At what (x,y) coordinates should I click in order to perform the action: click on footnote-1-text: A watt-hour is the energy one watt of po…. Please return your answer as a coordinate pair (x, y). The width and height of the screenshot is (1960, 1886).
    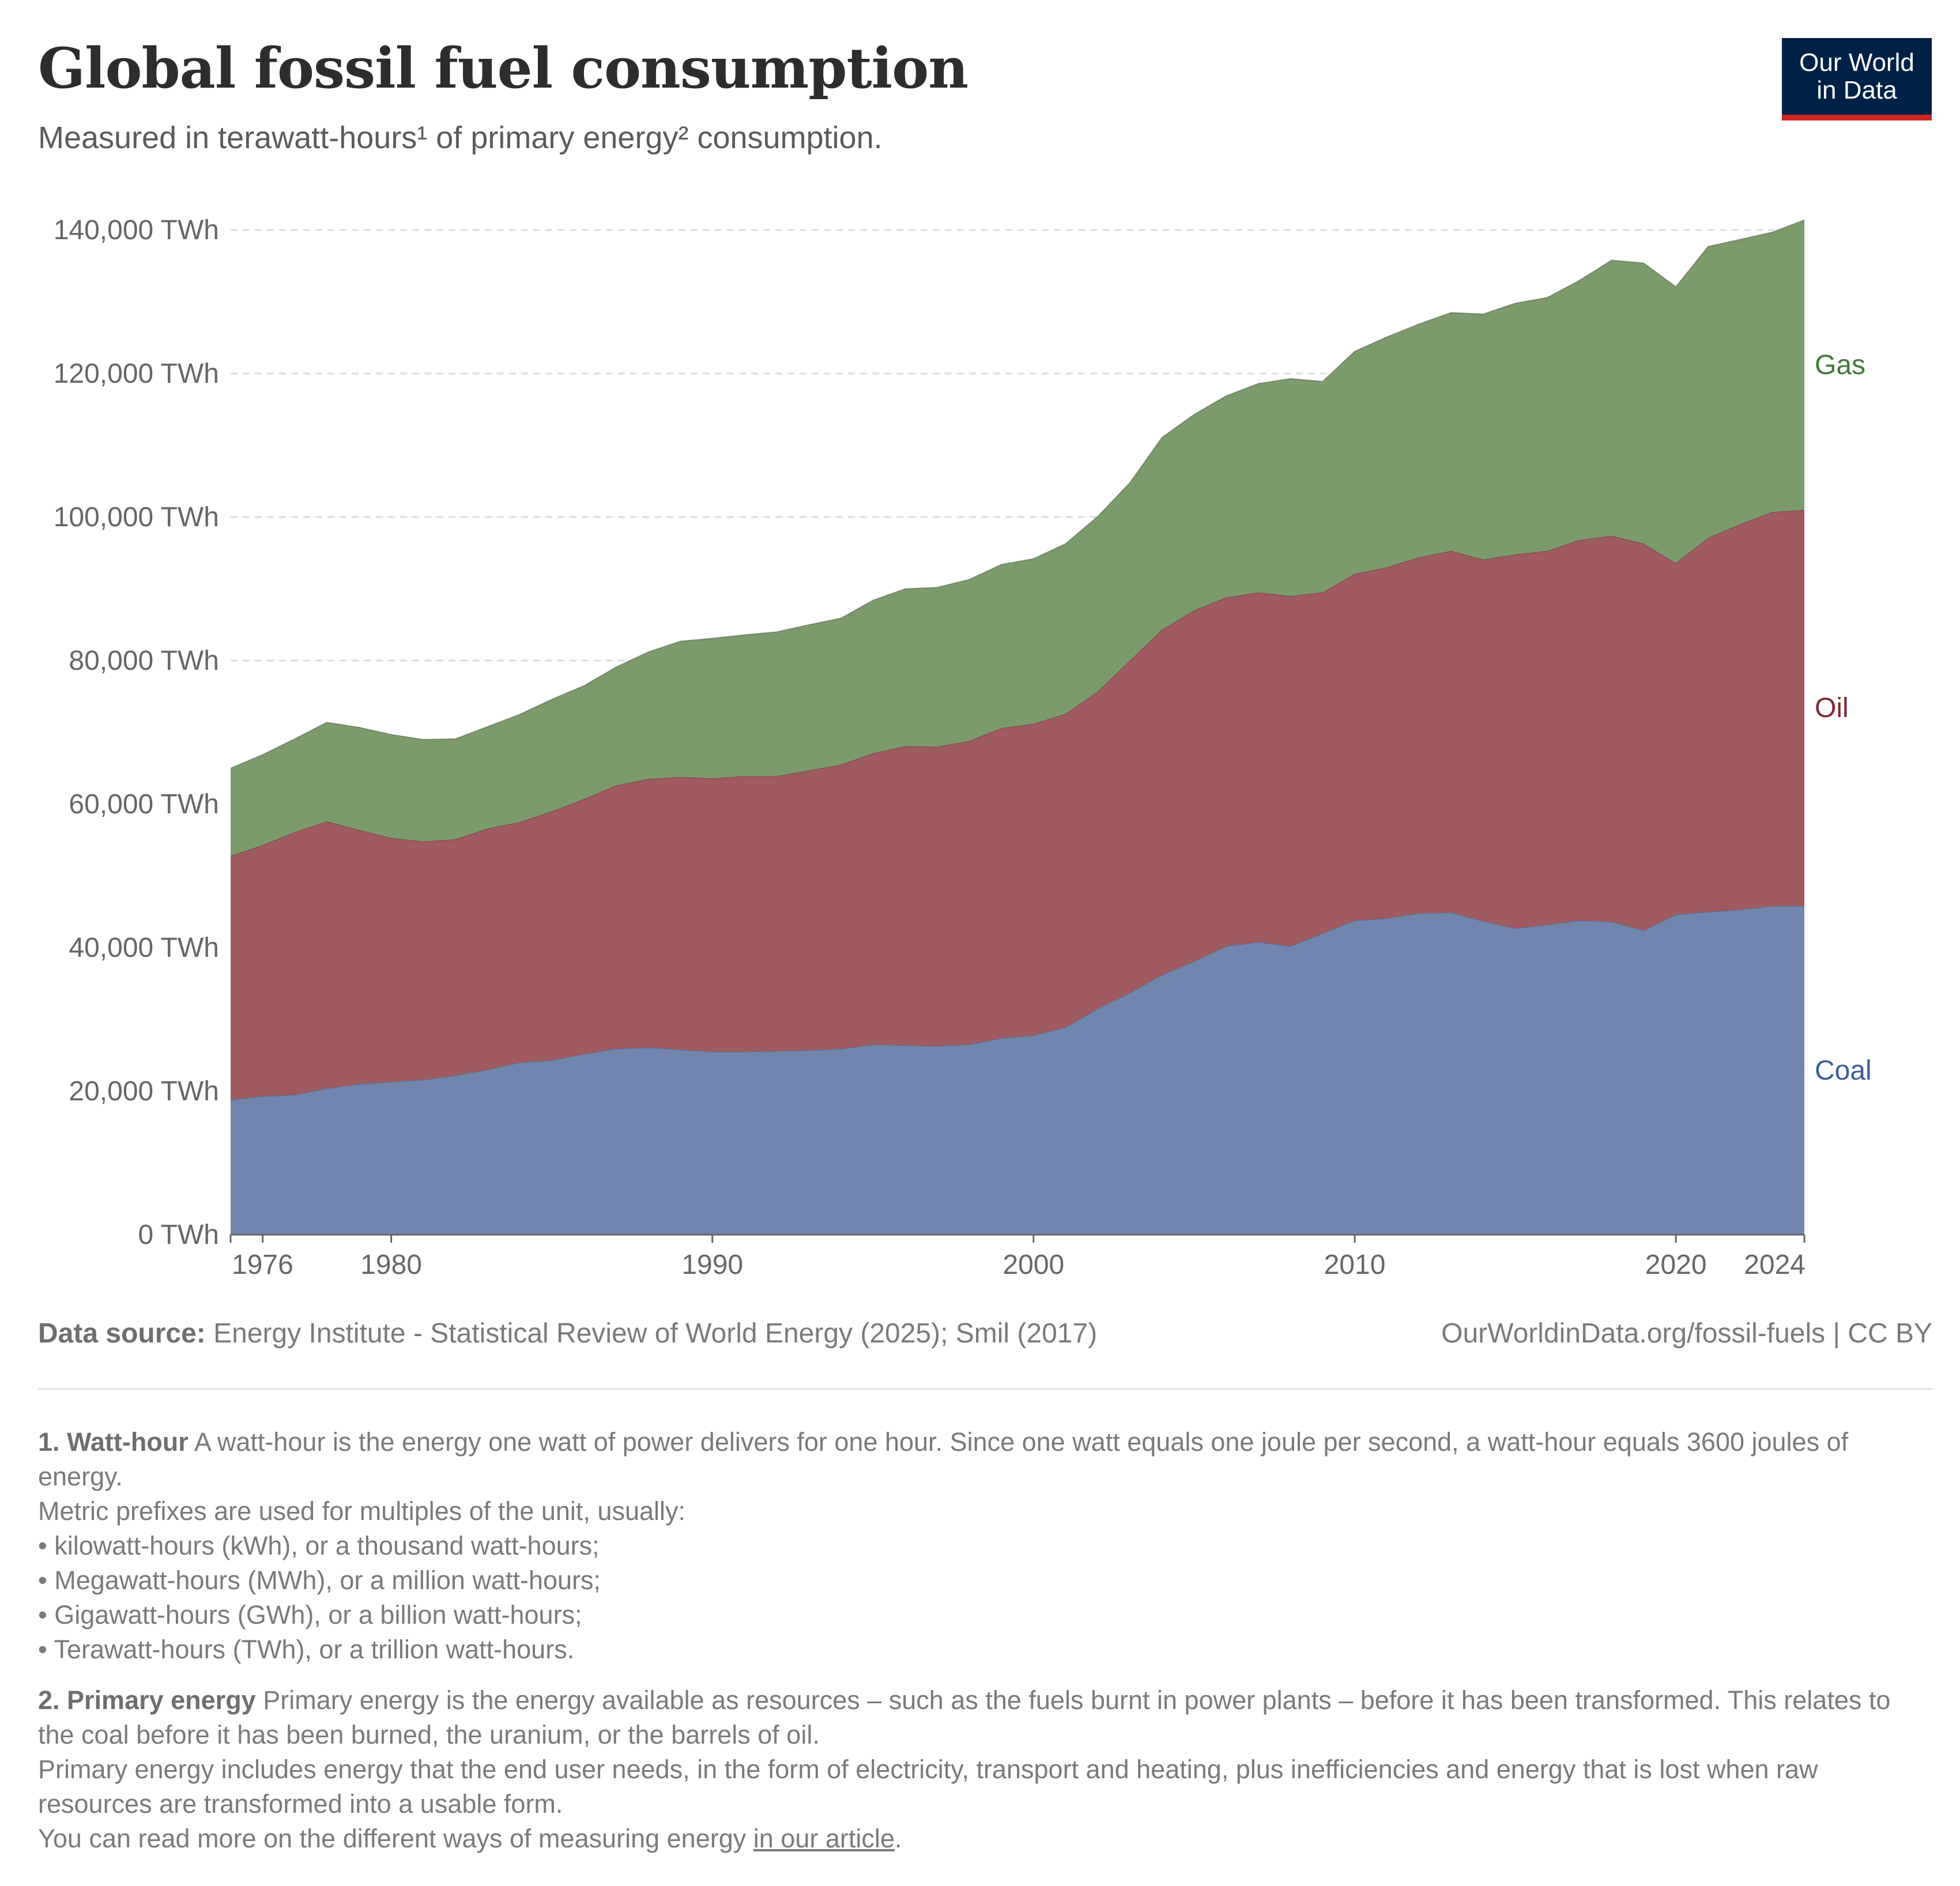
    Looking at the image, I should click on (943, 1459).